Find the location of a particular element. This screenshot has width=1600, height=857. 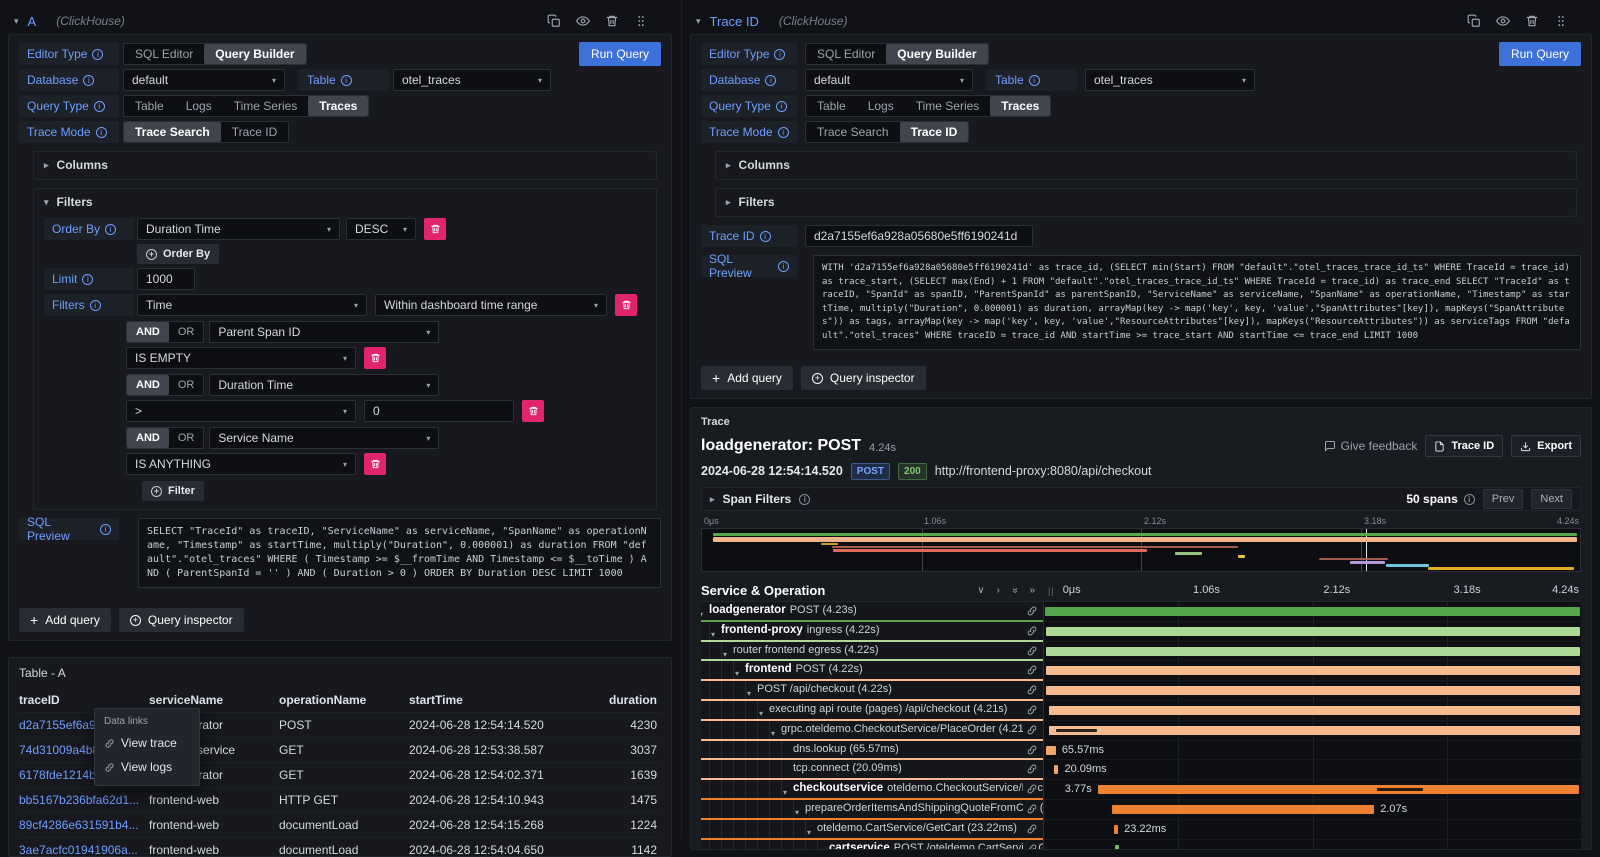

trace-span-row: tcp.connect (20.09ms) 20.09ms is located at coordinates (1141, 770).